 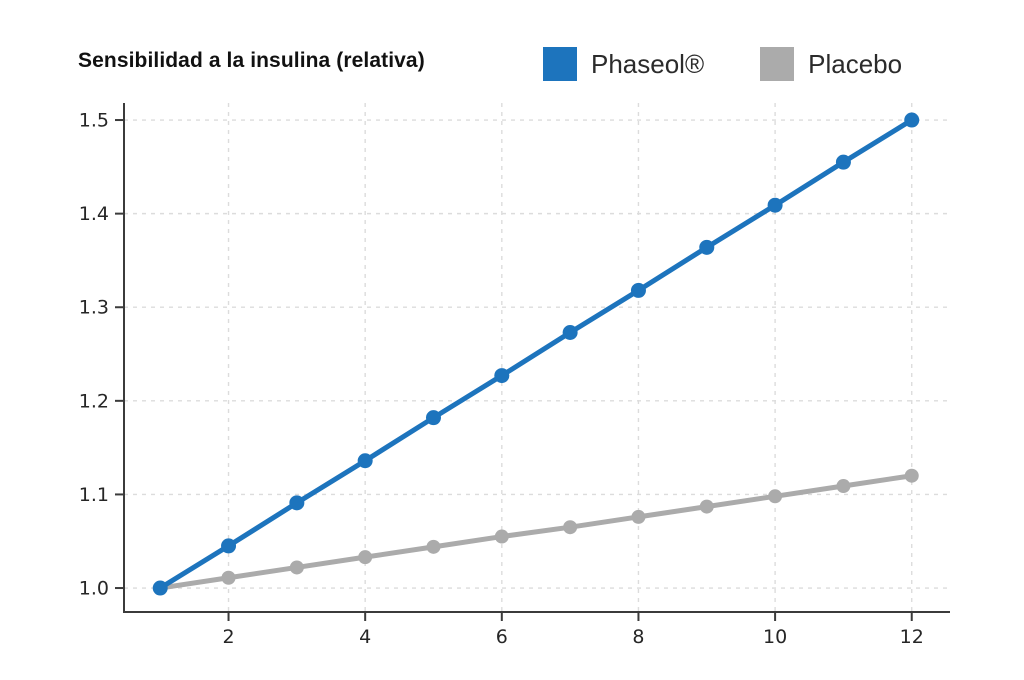 I want to click on x-tick-label: 8, so click(x=638, y=637).